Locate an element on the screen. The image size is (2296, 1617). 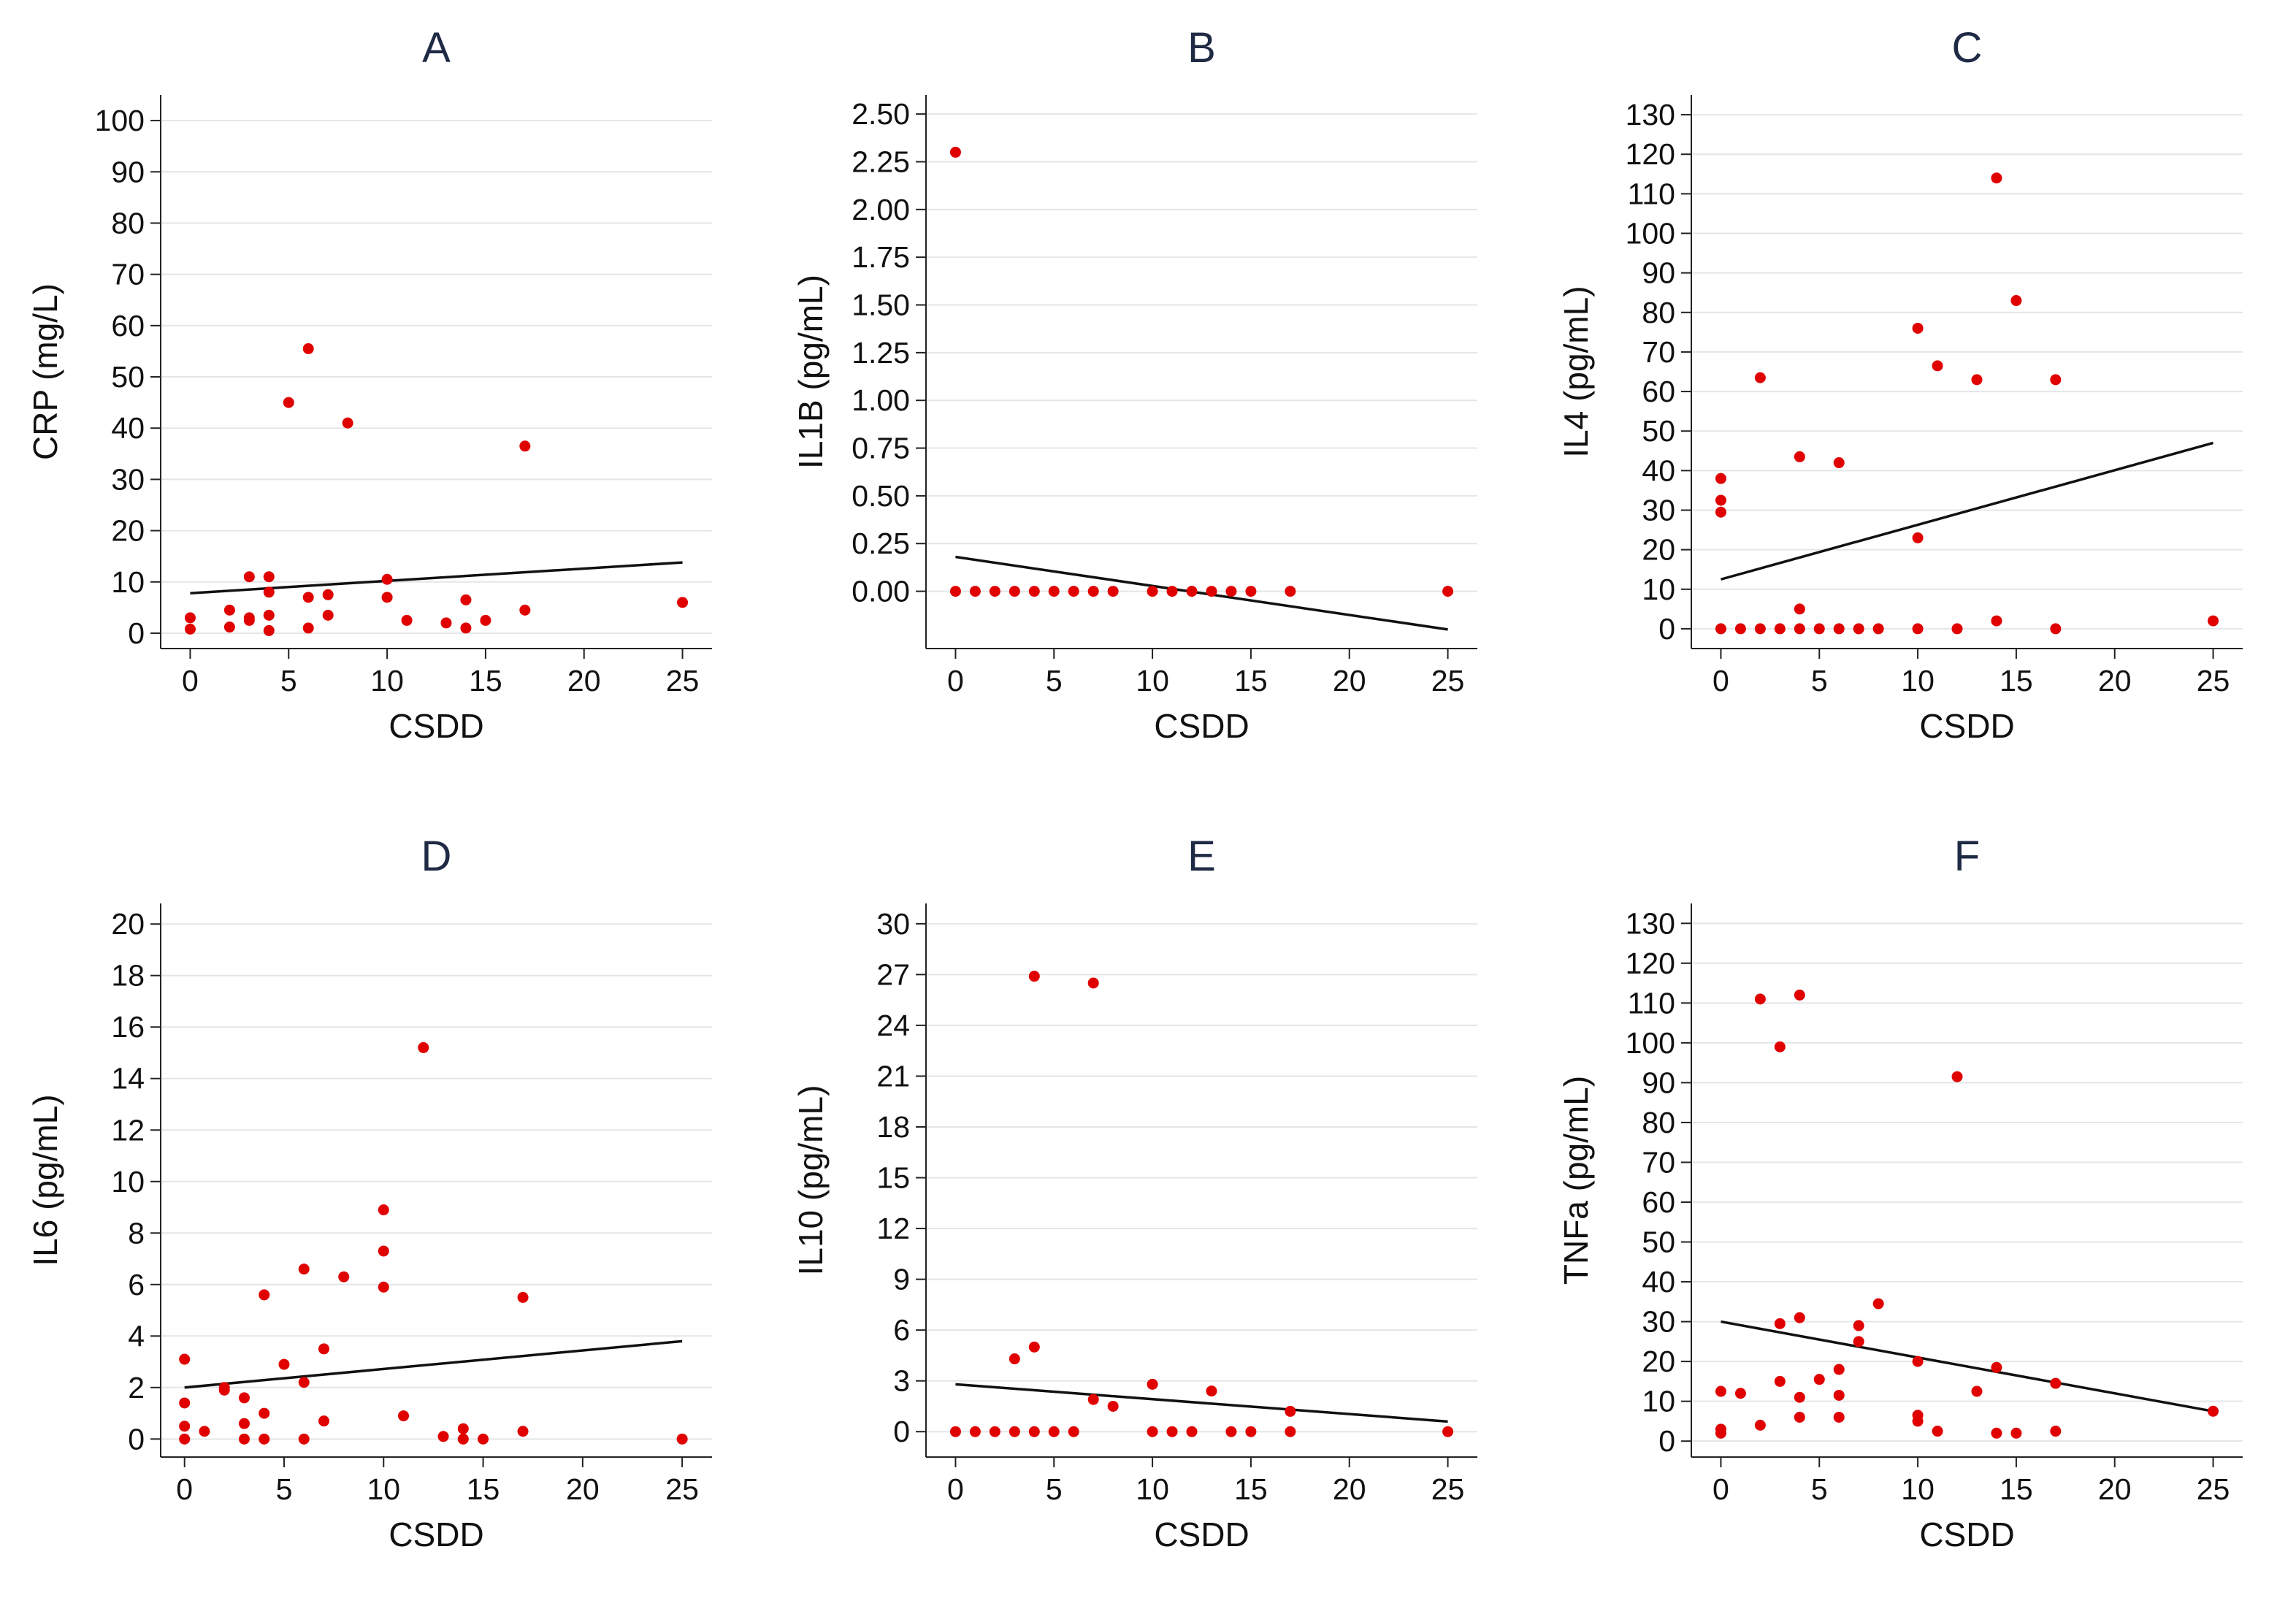
y-tick-label: 8 is located at coordinates (137, 1233).